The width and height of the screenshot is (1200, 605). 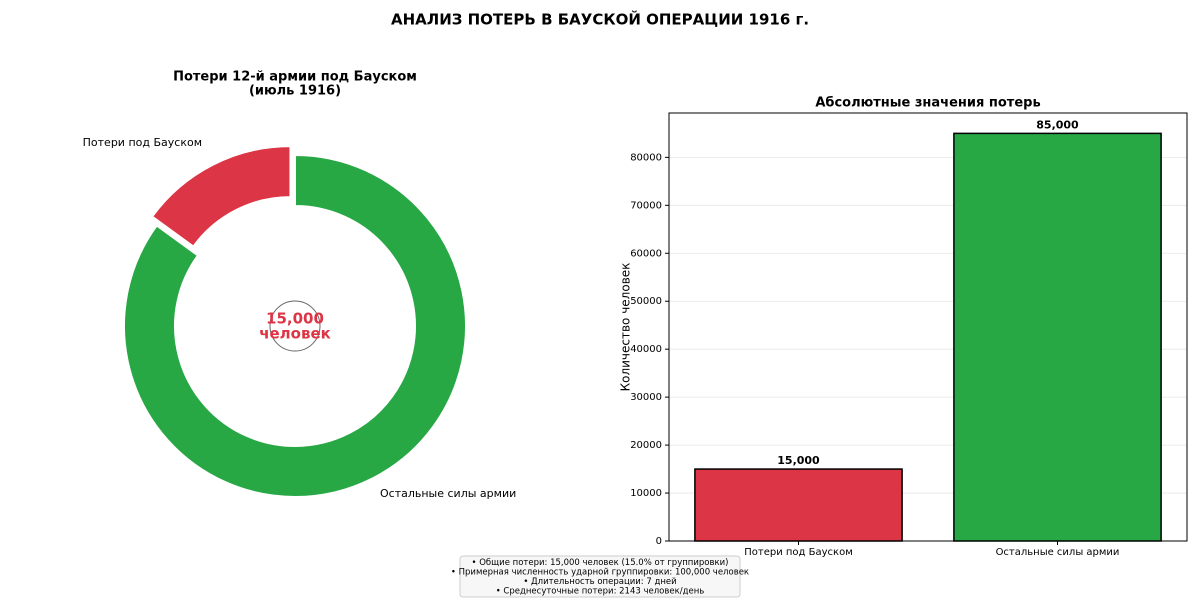 What do you see at coordinates (295, 91) in the screenshot?
I see `donut-title: (июль 1916)` at bounding box center [295, 91].